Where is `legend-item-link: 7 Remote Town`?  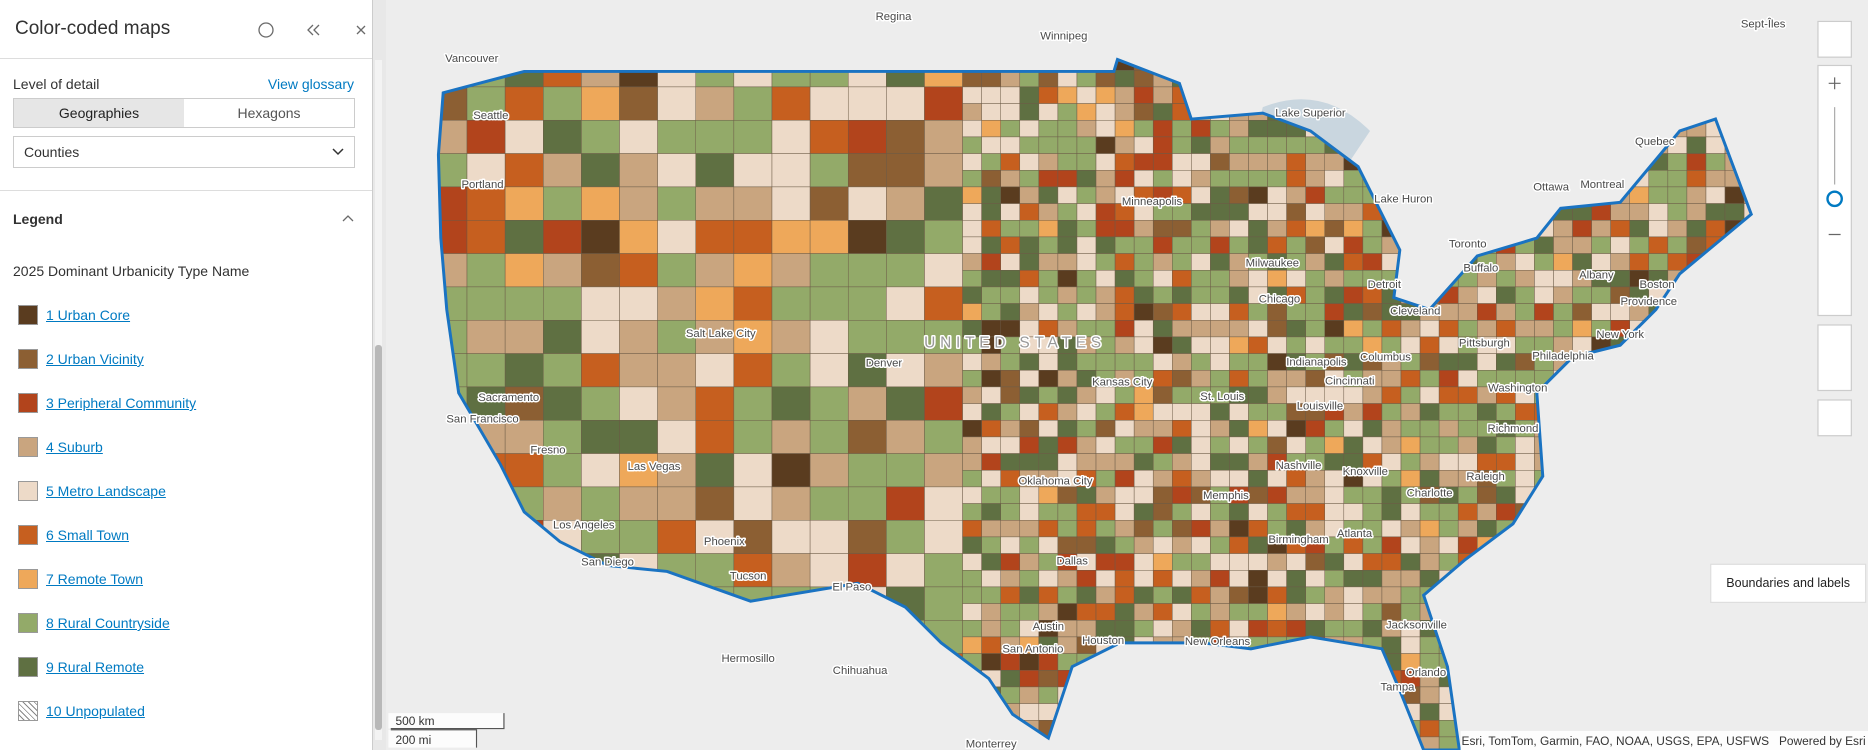
legend-item-link: 7 Remote Town is located at coordinates (95, 579).